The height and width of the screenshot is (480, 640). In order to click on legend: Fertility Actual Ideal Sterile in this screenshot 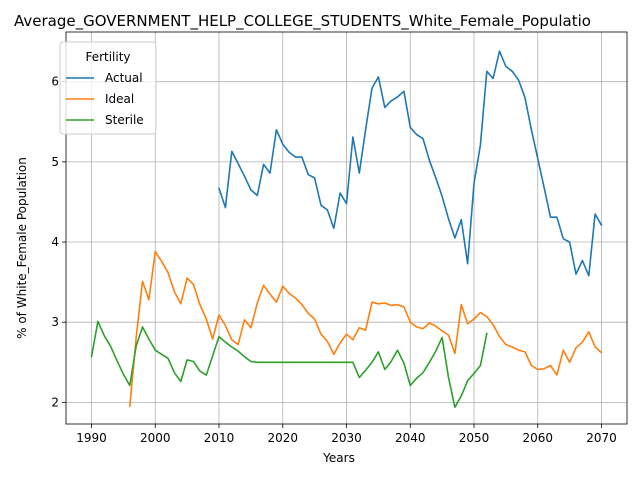, I will do `click(108, 88)`.